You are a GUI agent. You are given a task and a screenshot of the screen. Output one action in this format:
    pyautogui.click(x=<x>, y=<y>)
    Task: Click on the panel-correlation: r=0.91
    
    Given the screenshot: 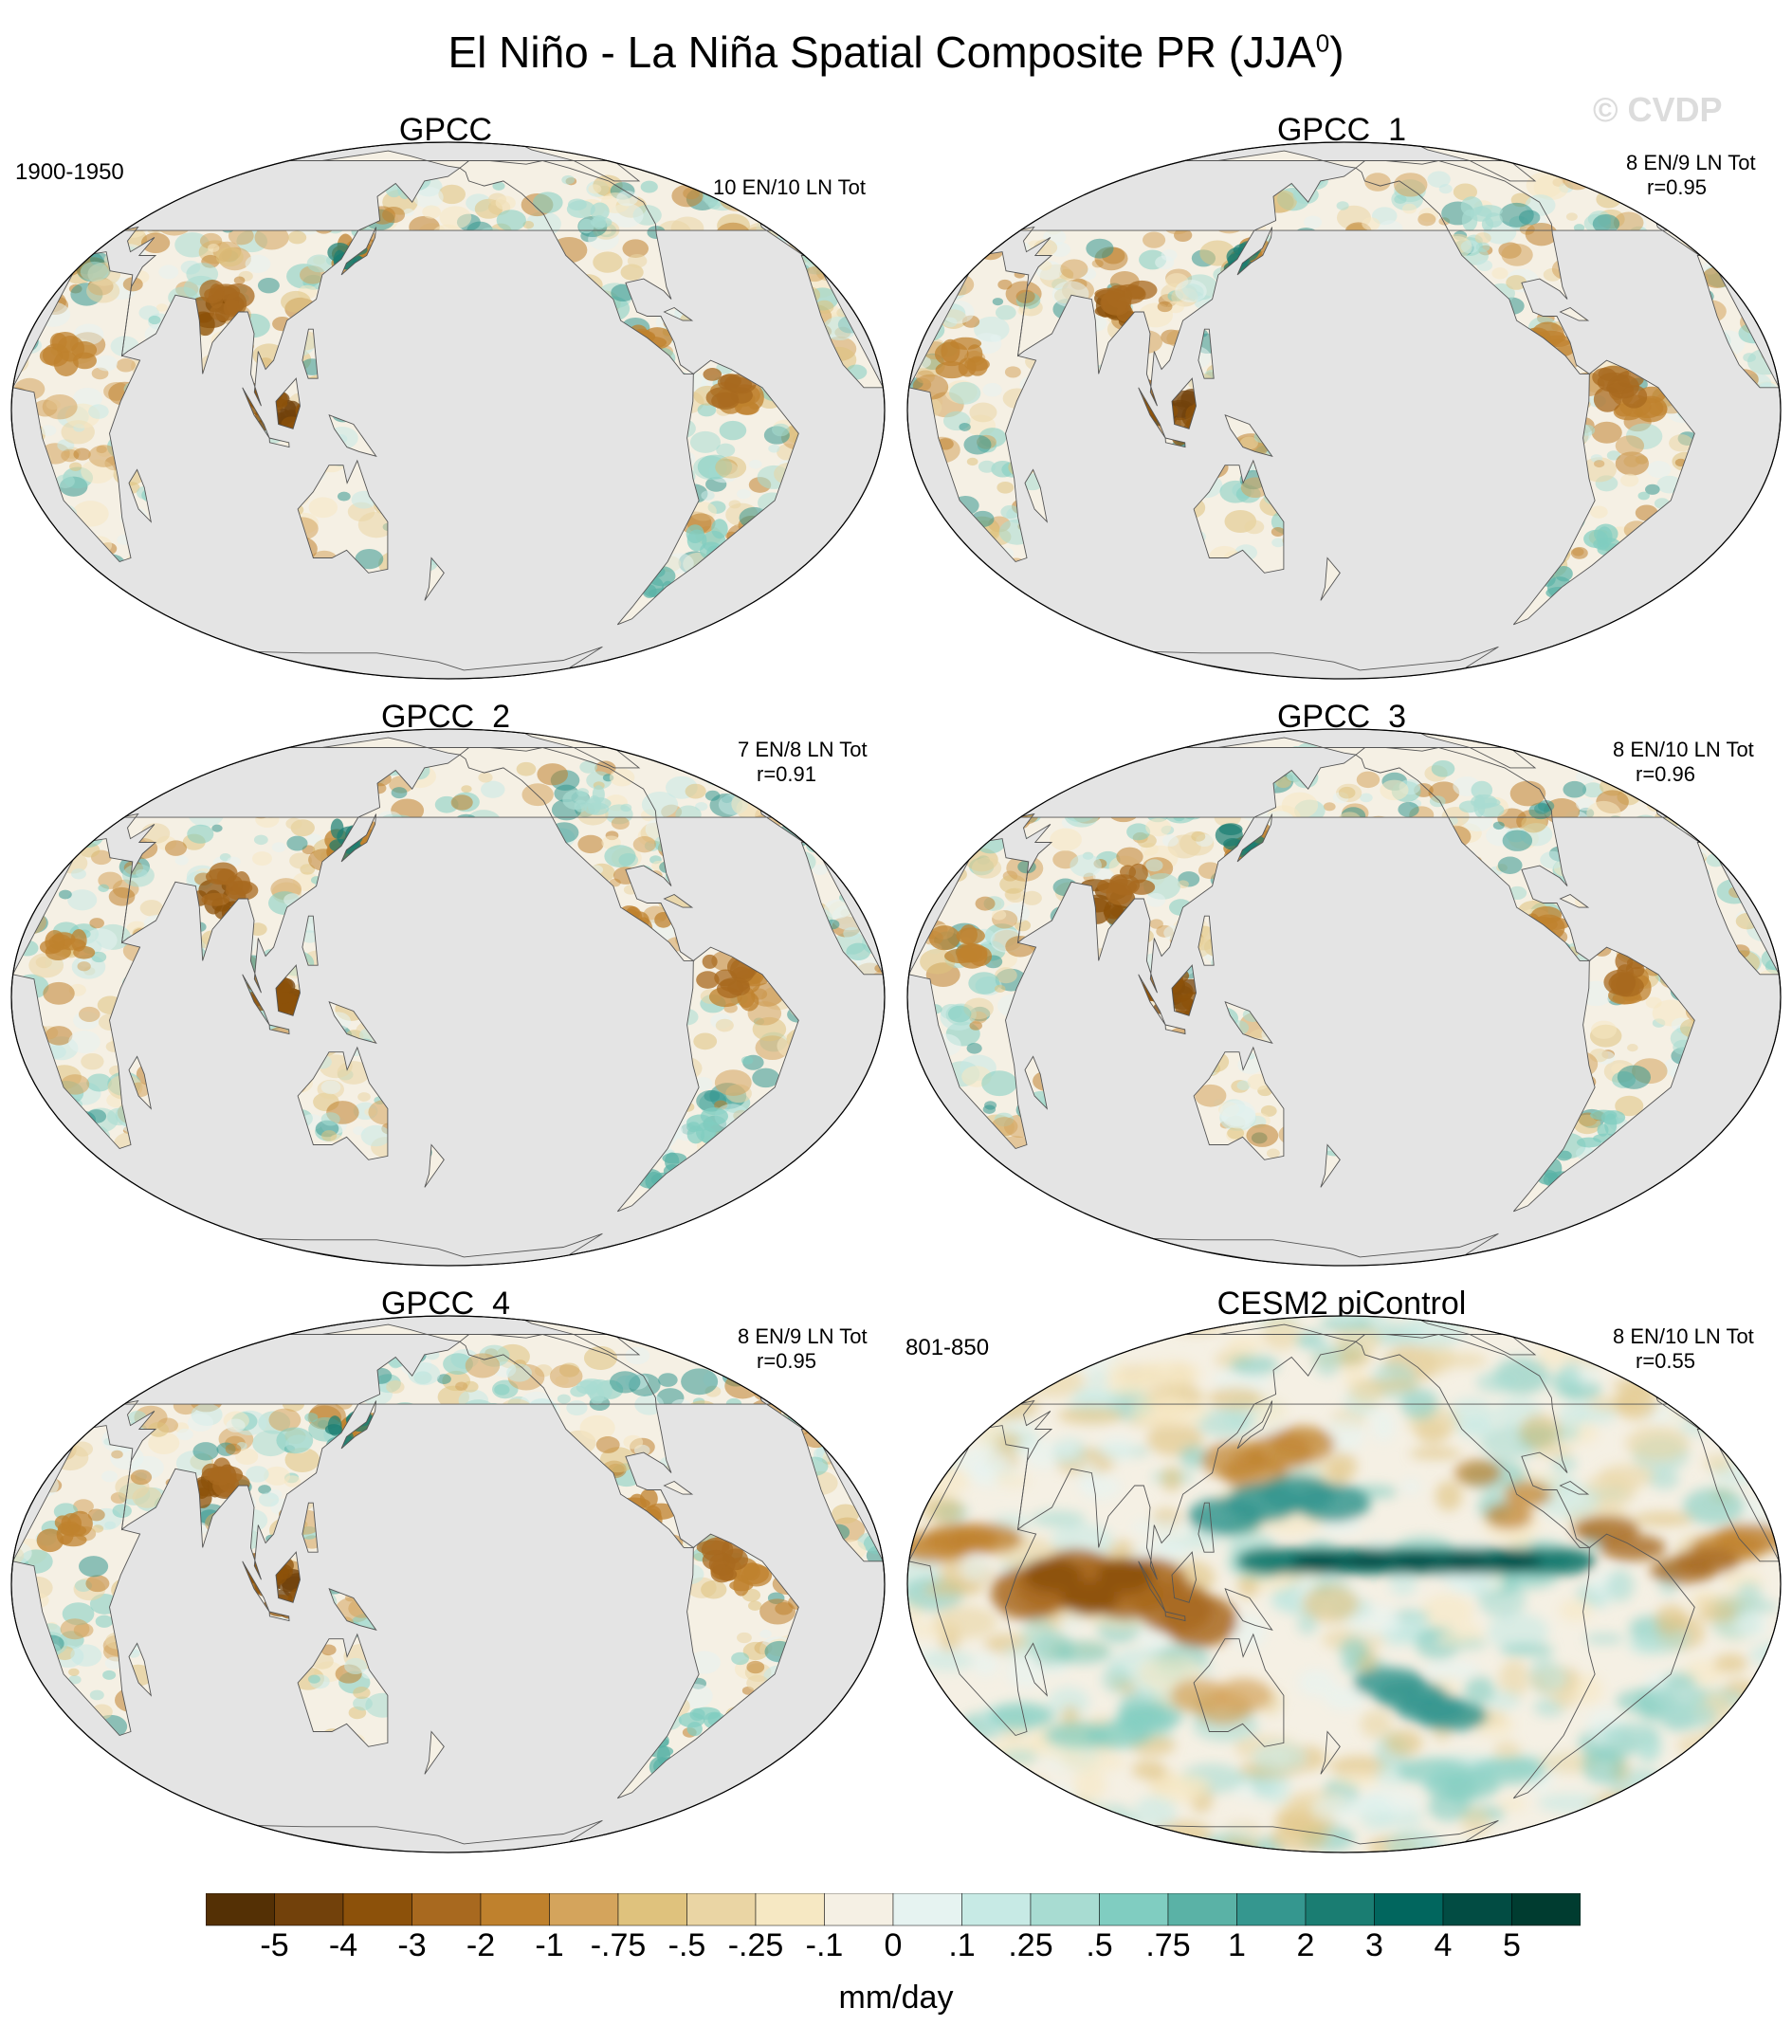 What is the action you would take?
    pyautogui.click(x=786, y=774)
    